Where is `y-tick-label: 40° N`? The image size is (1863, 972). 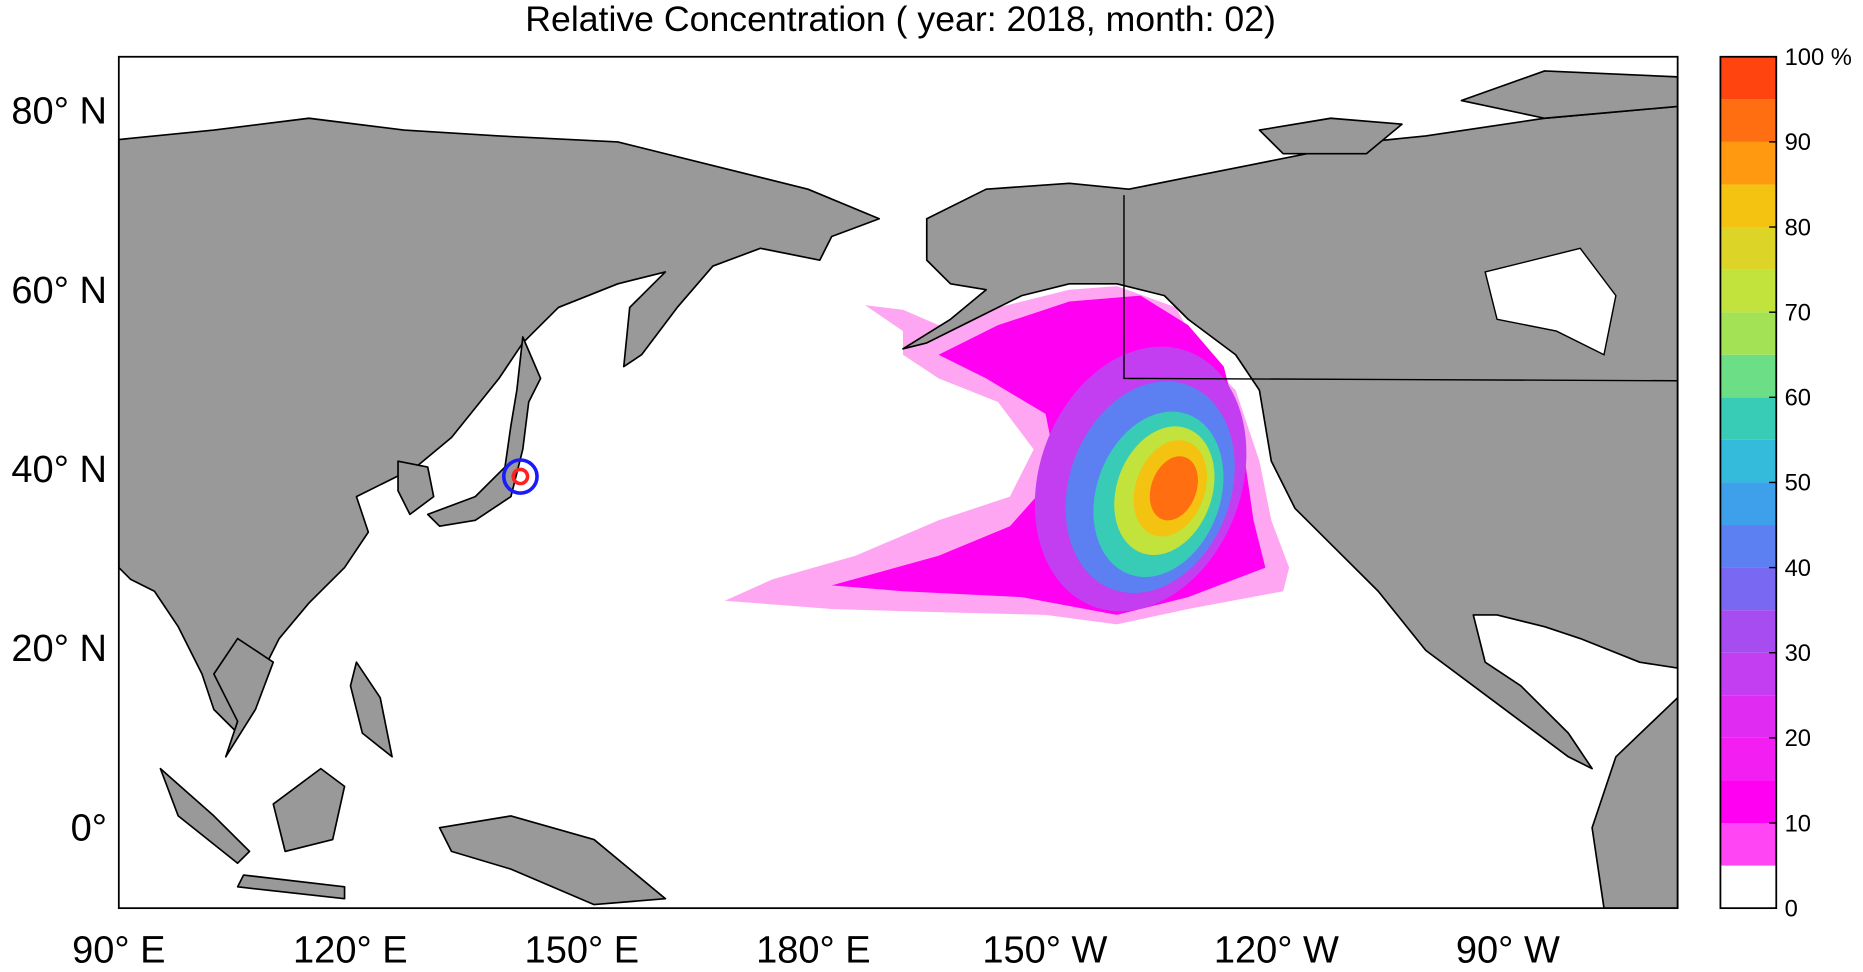 y-tick-label: 40° N is located at coordinates (59, 470).